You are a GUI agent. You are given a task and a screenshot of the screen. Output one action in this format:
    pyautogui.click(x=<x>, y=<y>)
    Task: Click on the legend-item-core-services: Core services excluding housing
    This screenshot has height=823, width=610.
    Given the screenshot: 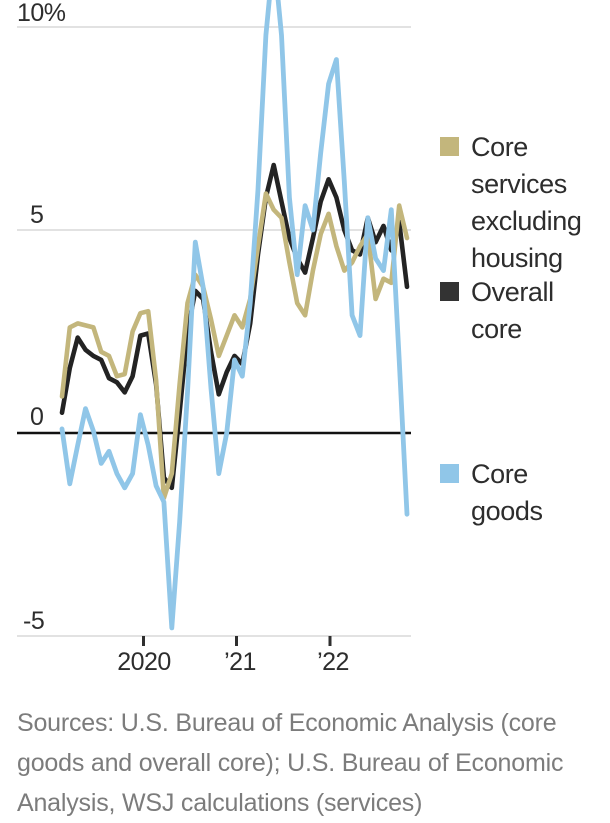 What is the action you would take?
    pyautogui.click(x=511, y=203)
    